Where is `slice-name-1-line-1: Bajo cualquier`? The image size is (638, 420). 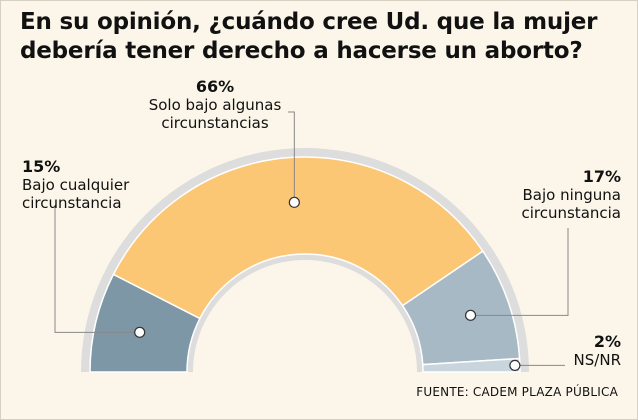
slice-name-1-line-1: Bajo cualquier is located at coordinates (76, 185).